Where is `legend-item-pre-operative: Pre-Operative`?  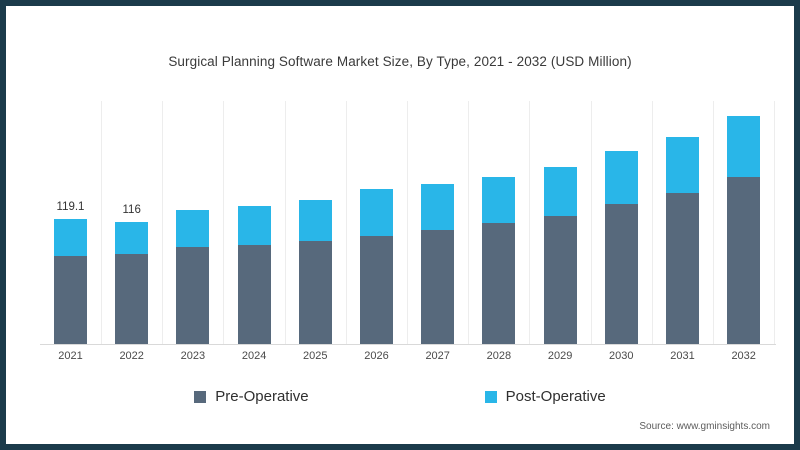
legend-item-pre-operative: Pre-Operative is located at coordinates (251, 396).